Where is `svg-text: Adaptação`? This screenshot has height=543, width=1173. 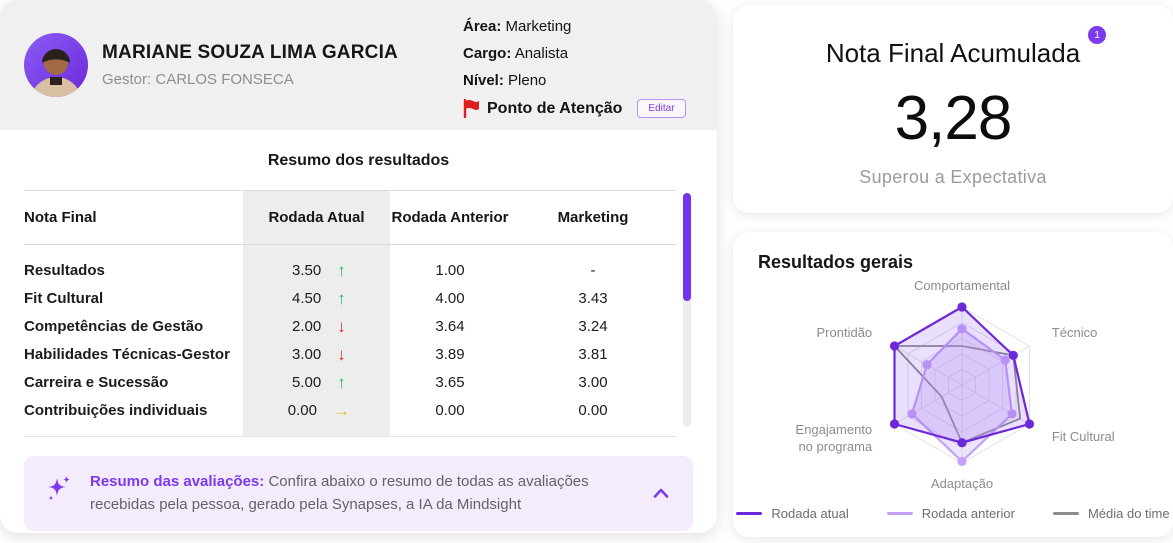 svg-text: Adaptação is located at coordinates (962, 483).